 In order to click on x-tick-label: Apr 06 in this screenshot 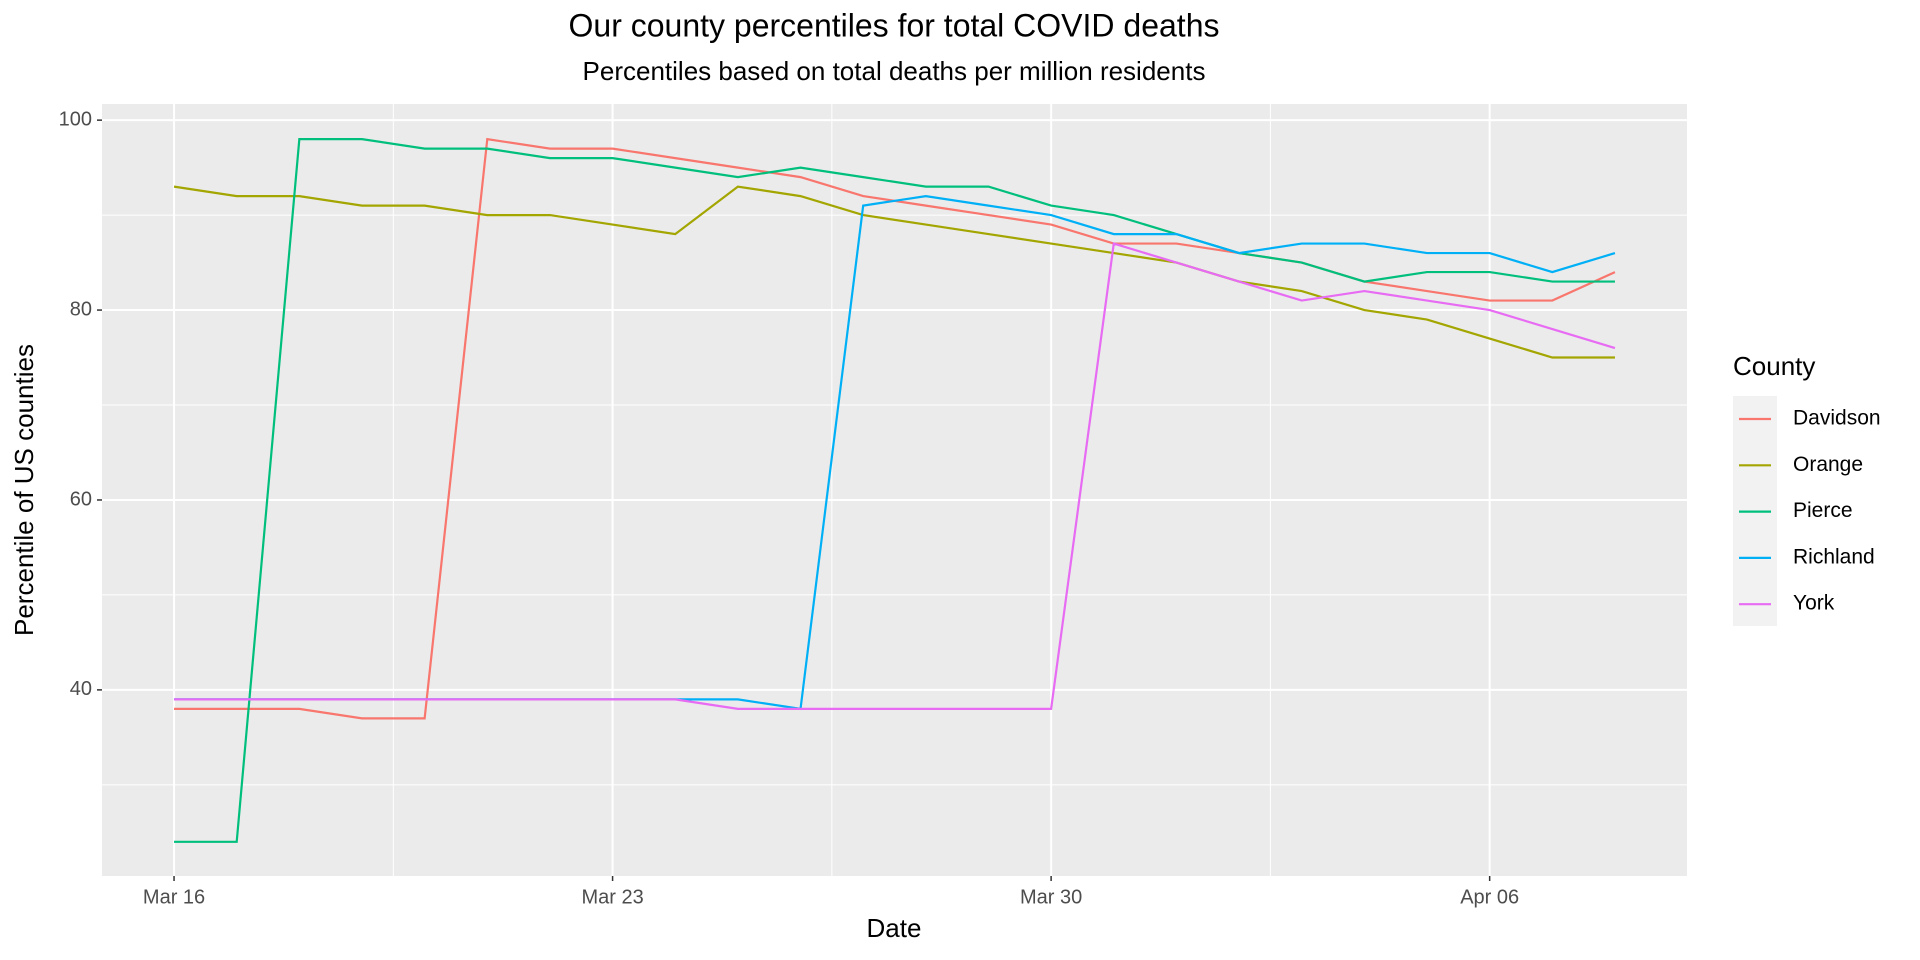, I will do `click(1489, 897)`.